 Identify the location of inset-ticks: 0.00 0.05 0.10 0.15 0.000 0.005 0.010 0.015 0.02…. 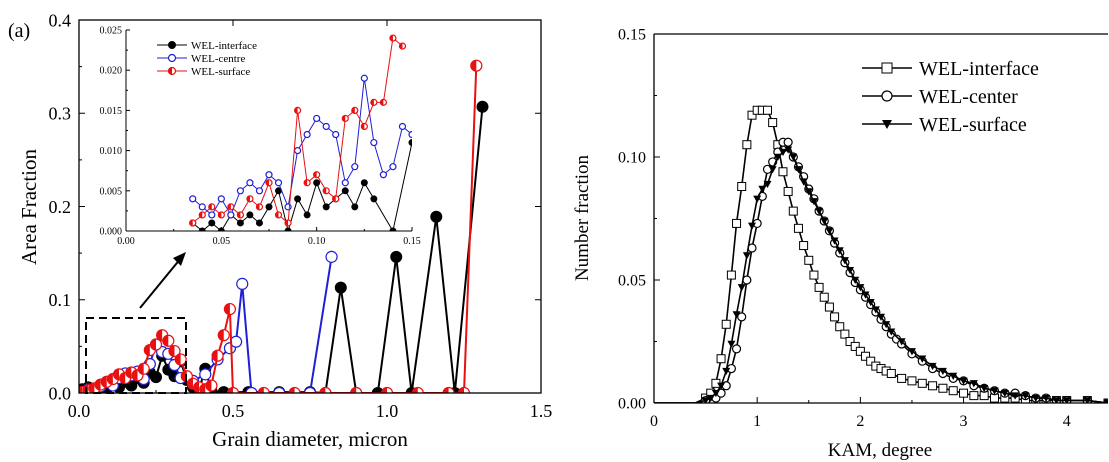
(260, 137).